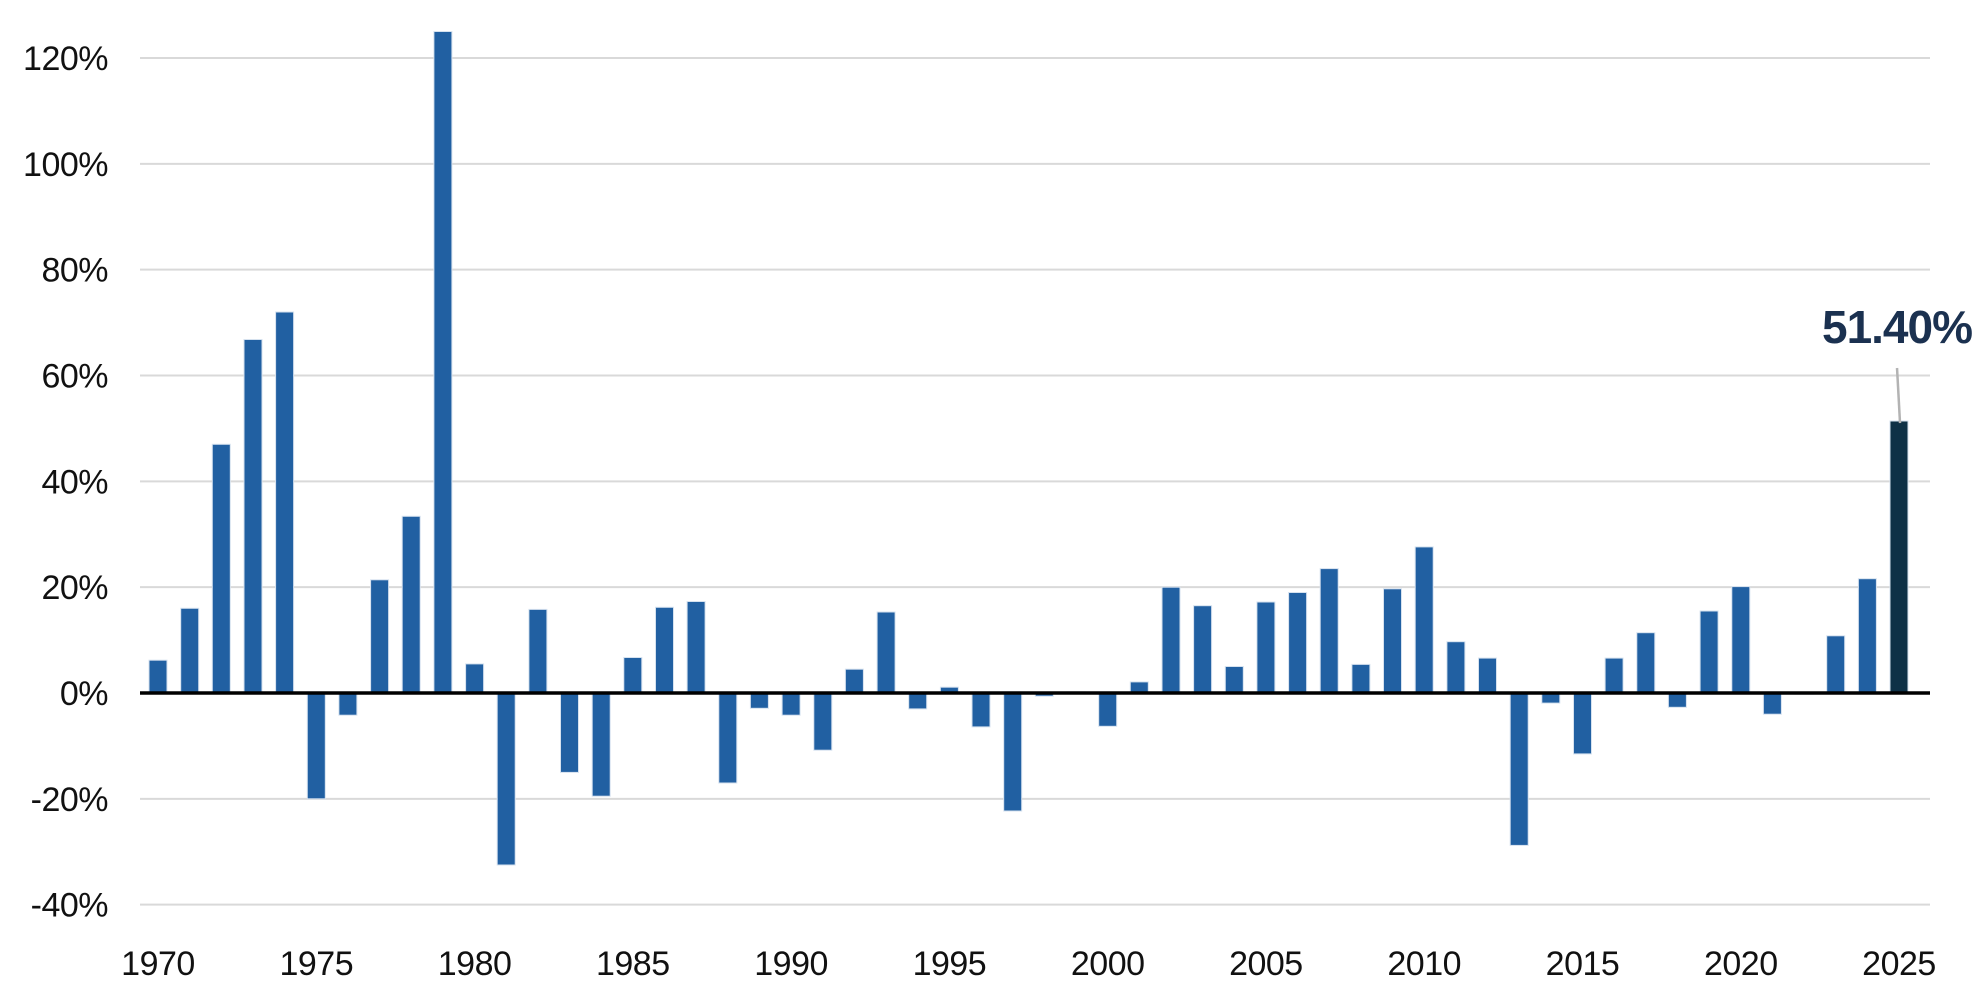  I want to click on bar-1975, so click(316, 746).